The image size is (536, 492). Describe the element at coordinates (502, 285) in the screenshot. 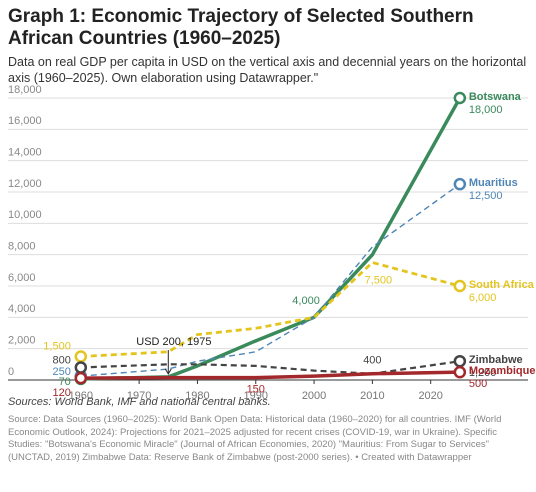

I see `series-label: South Africa` at that location.